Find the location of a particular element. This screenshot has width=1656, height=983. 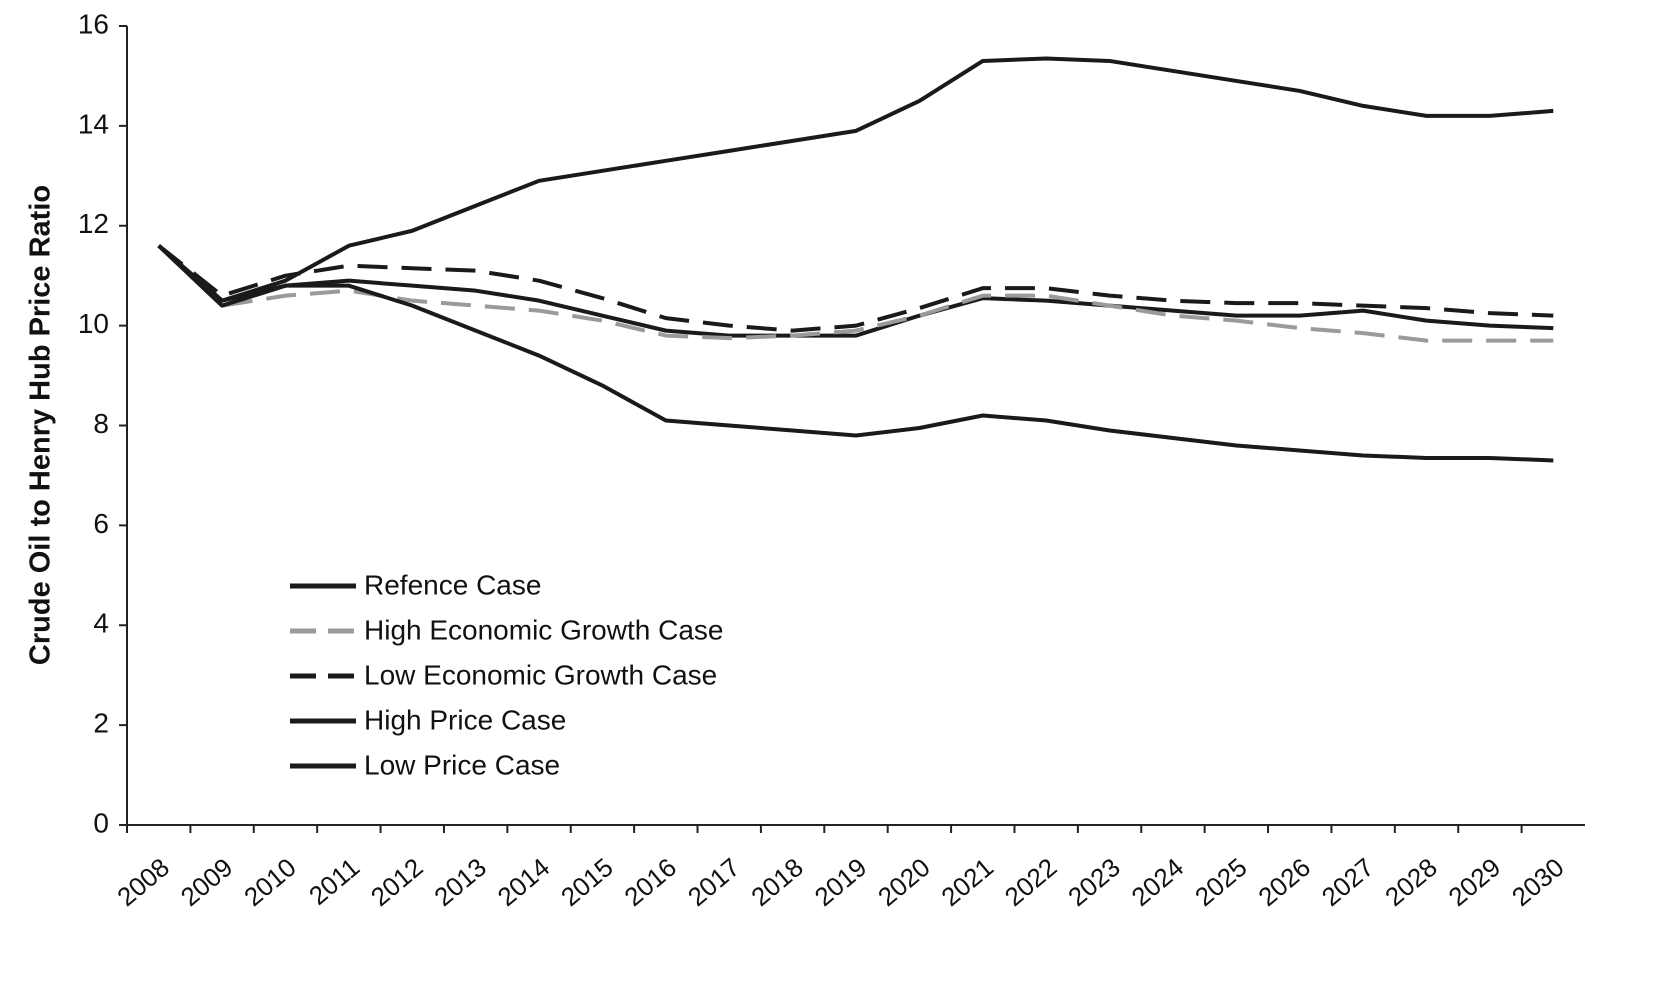

y-tick-label: 4 is located at coordinates (101, 623).